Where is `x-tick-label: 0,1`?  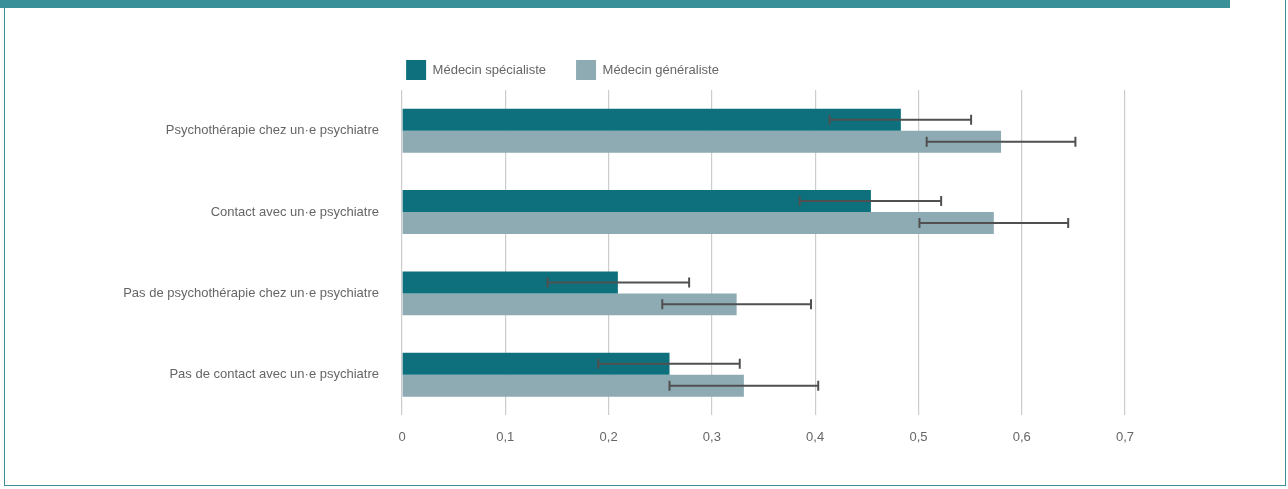 x-tick-label: 0,1 is located at coordinates (505, 436).